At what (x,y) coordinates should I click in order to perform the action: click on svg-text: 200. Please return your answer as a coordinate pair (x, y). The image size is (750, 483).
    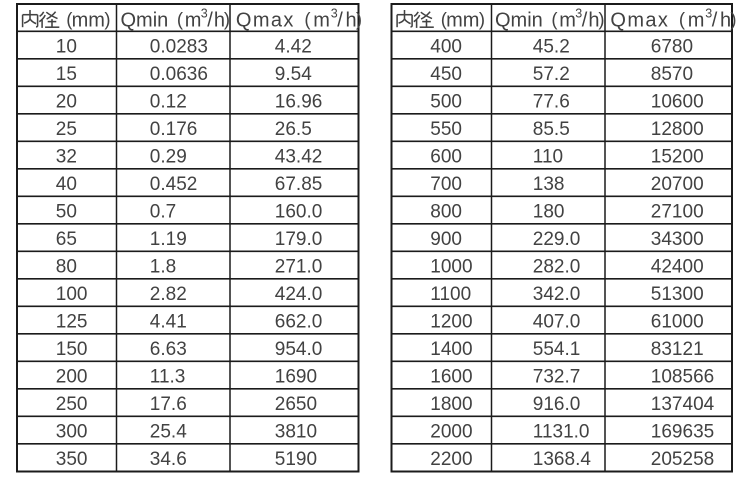
    Looking at the image, I should click on (72, 377).